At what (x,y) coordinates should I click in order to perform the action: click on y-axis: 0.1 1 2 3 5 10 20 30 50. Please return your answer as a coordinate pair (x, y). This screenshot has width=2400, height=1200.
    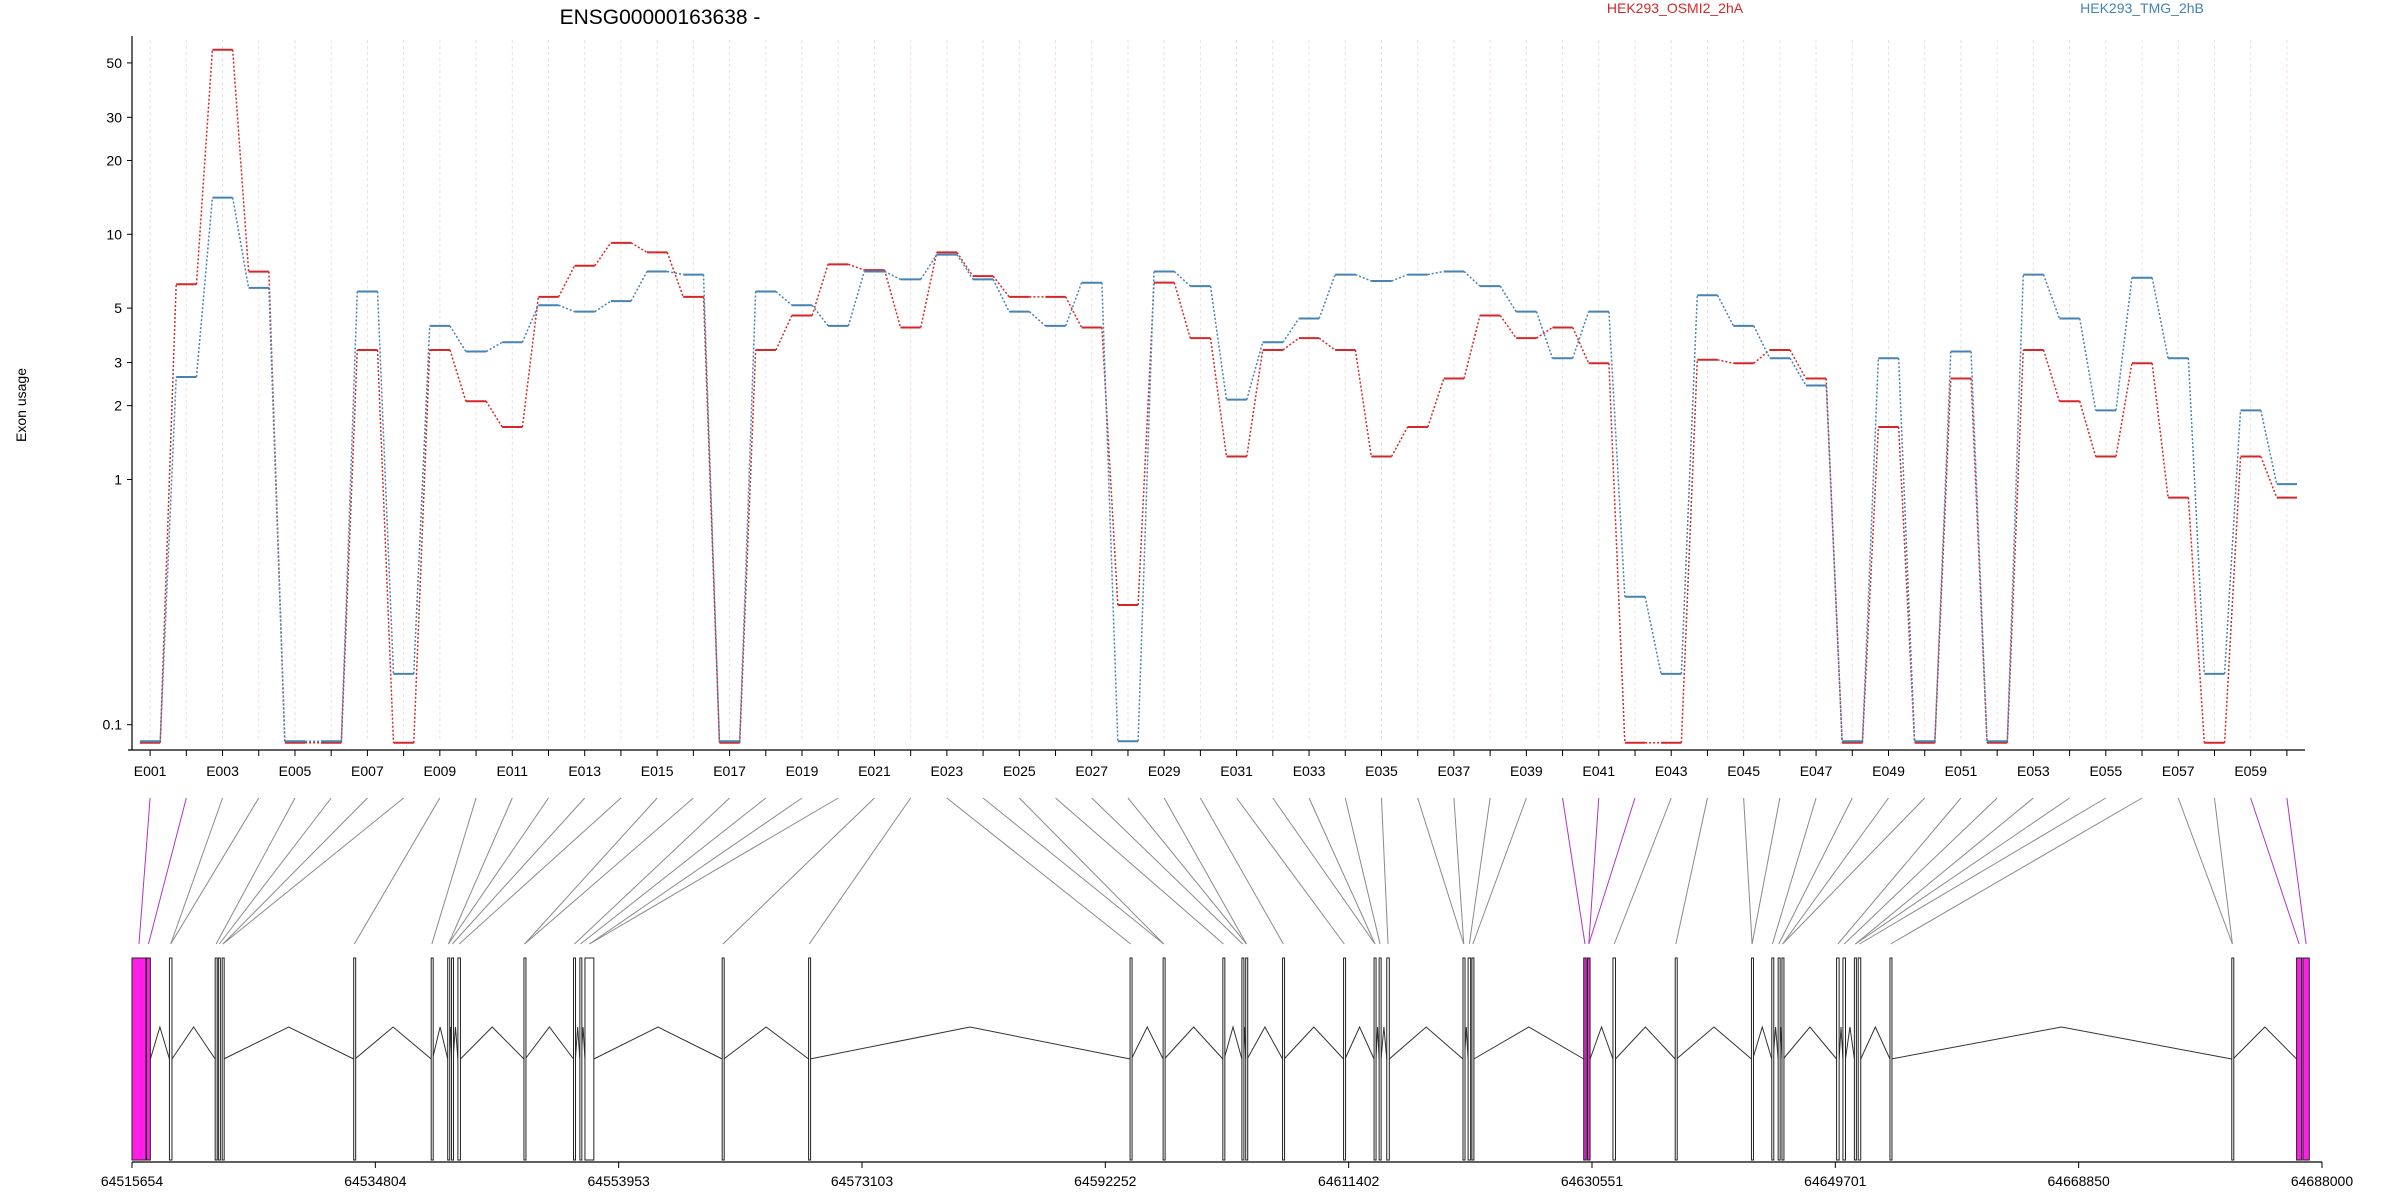
    Looking at the image, I should click on (118, 393).